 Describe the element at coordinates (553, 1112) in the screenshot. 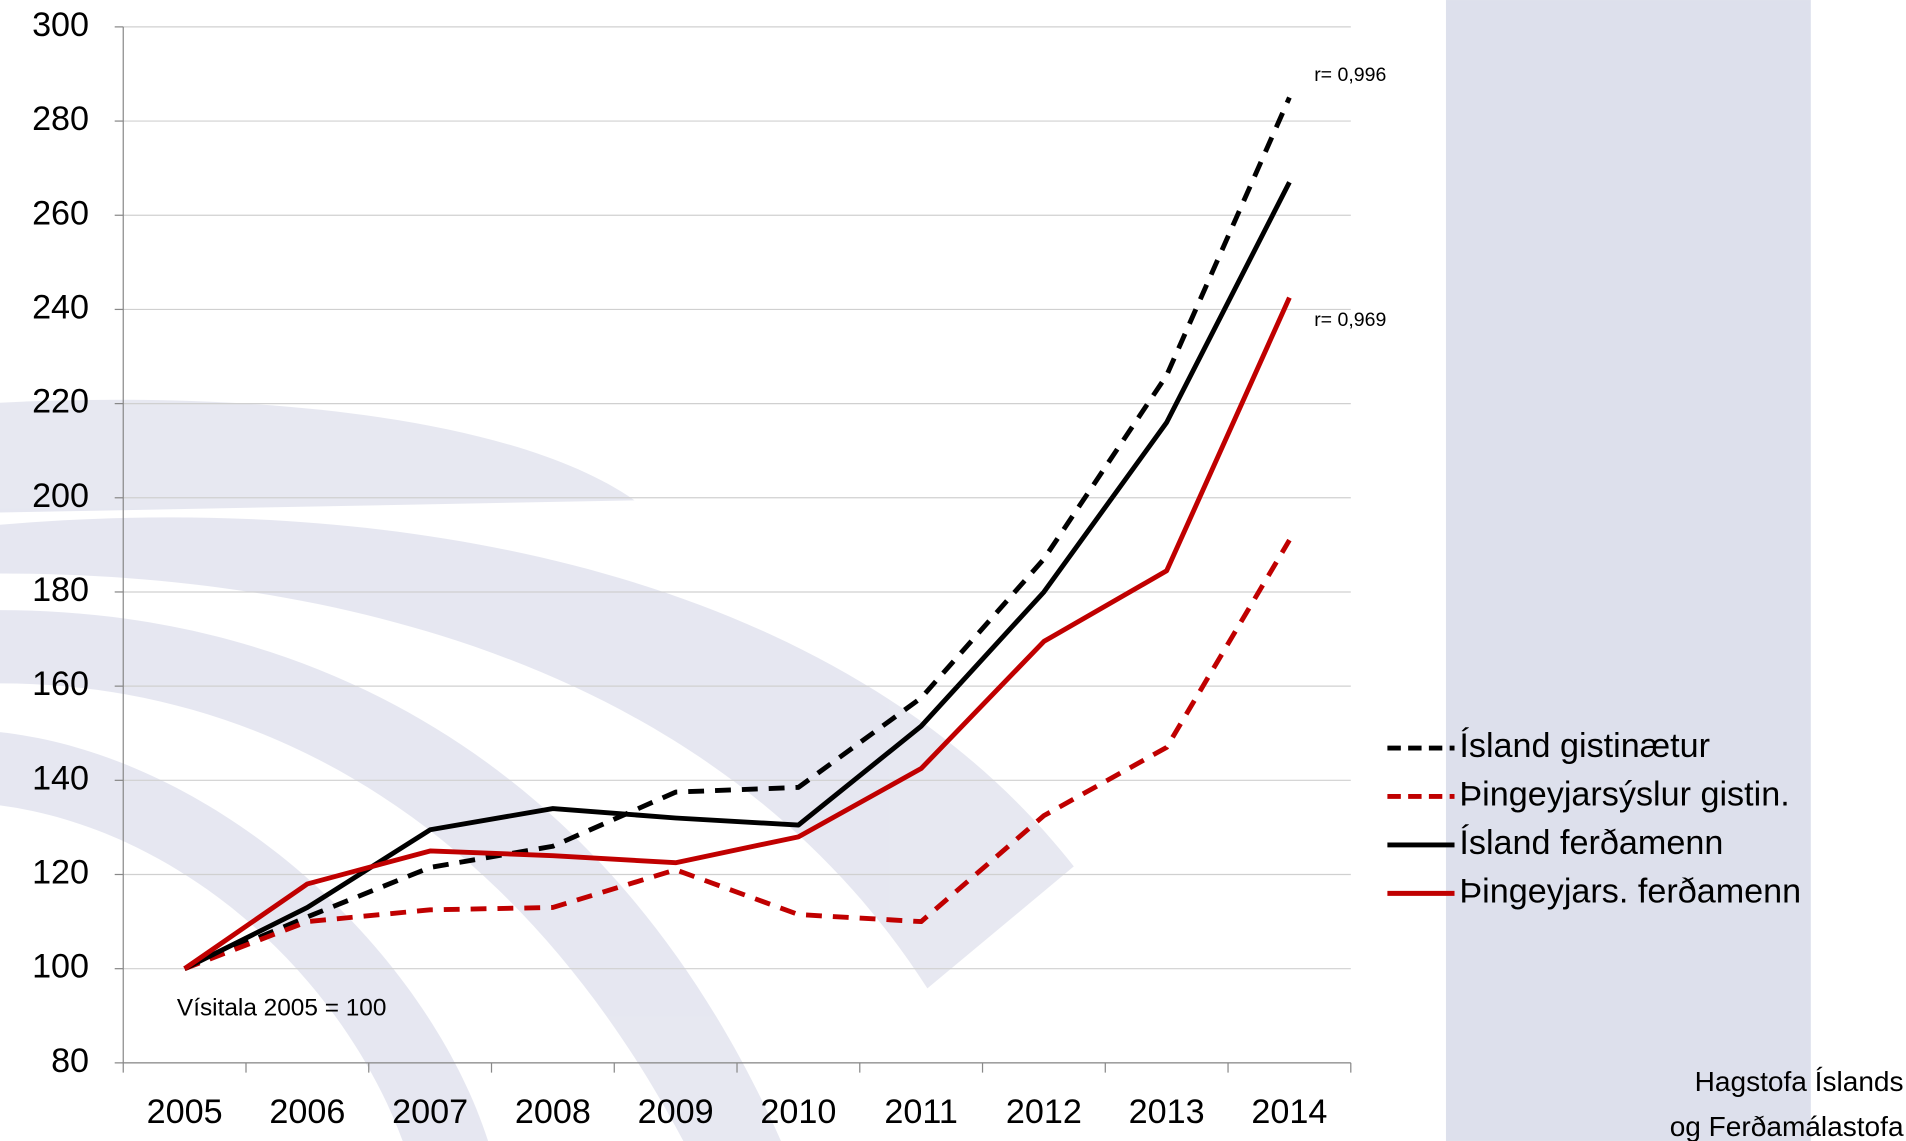

I see `x-tick-label: 2008` at that location.